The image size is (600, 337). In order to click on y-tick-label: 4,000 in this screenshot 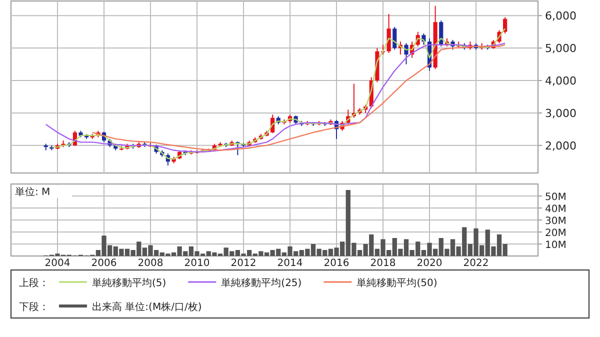, I will do `click(560, 81)`.